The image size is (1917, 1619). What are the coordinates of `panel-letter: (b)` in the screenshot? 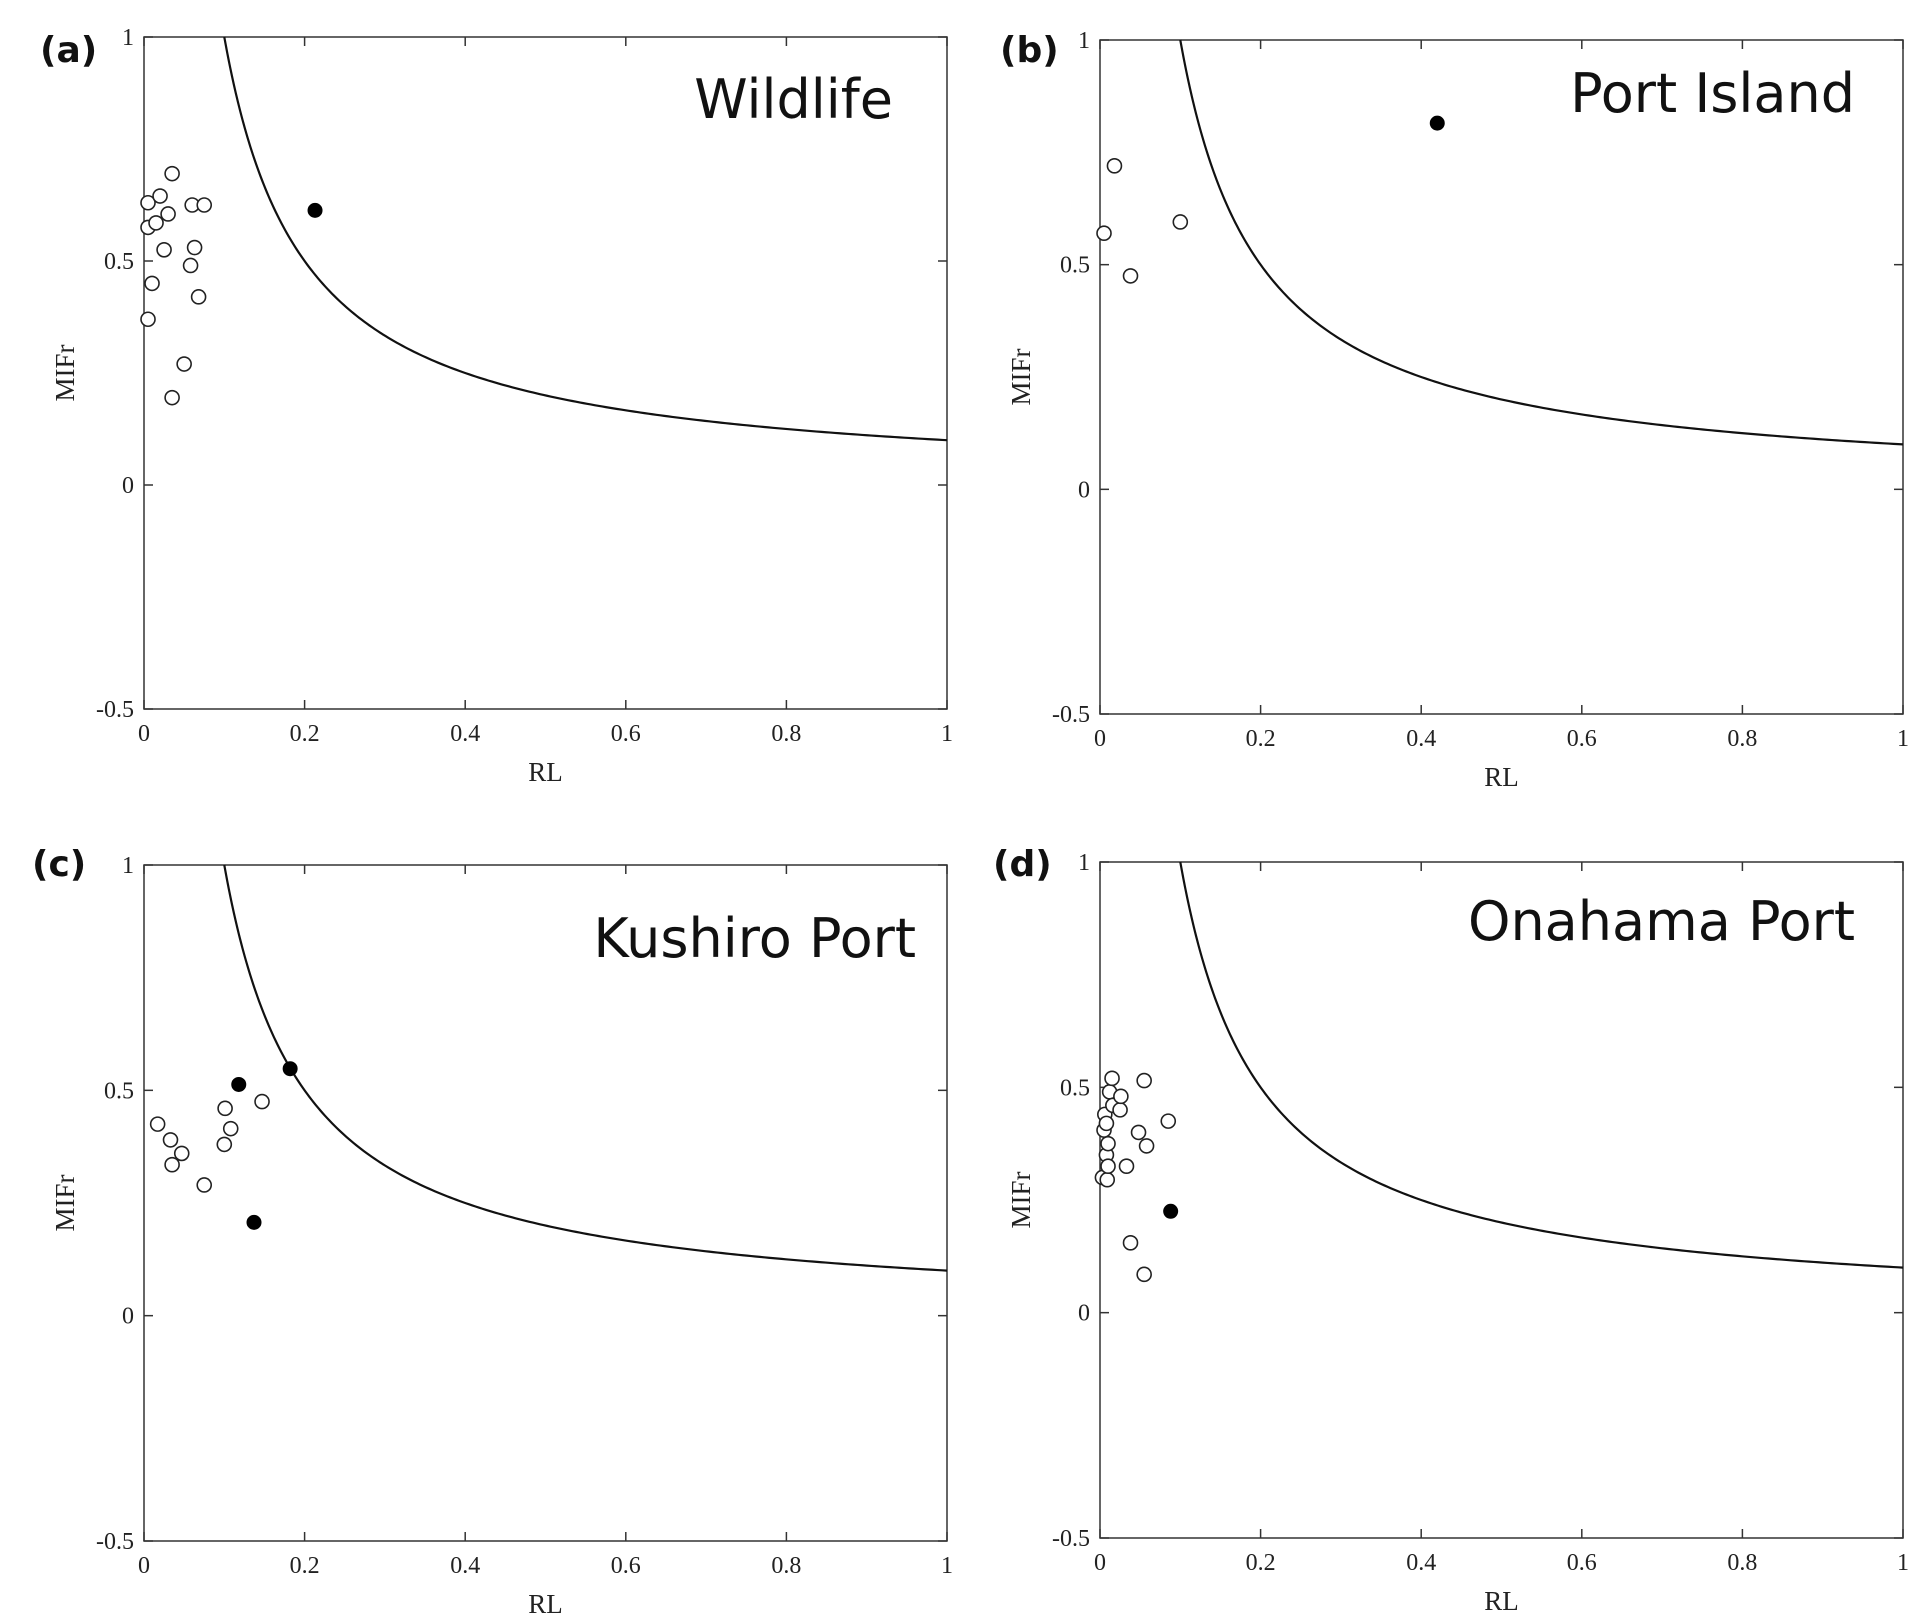 It's located at (1029, 50).